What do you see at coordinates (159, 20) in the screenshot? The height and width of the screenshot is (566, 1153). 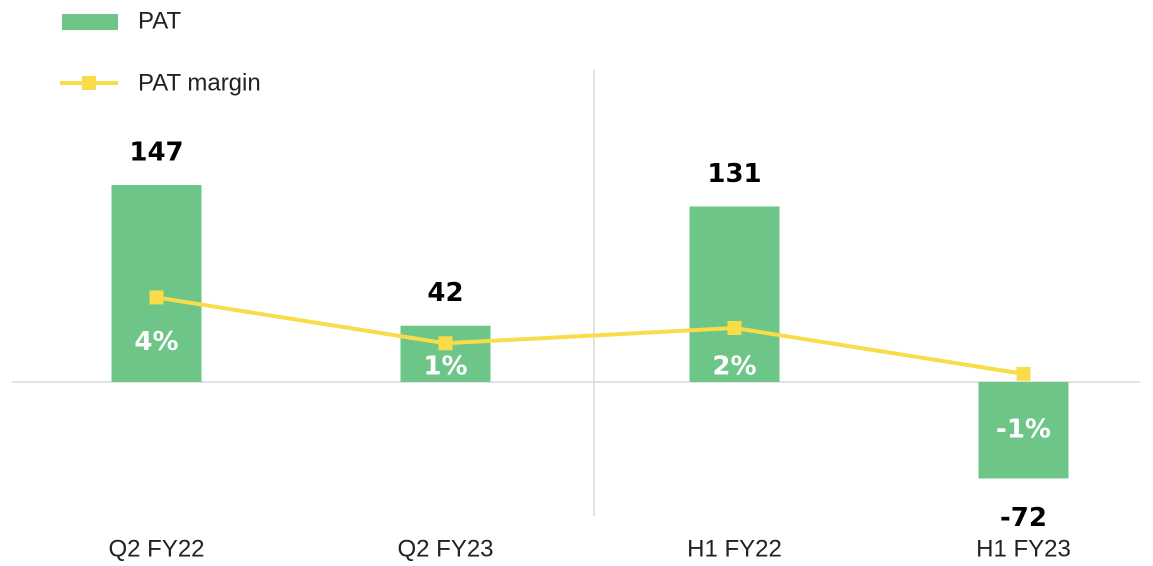 I see `legend-label: PAT` at bounding box center [159, 20].